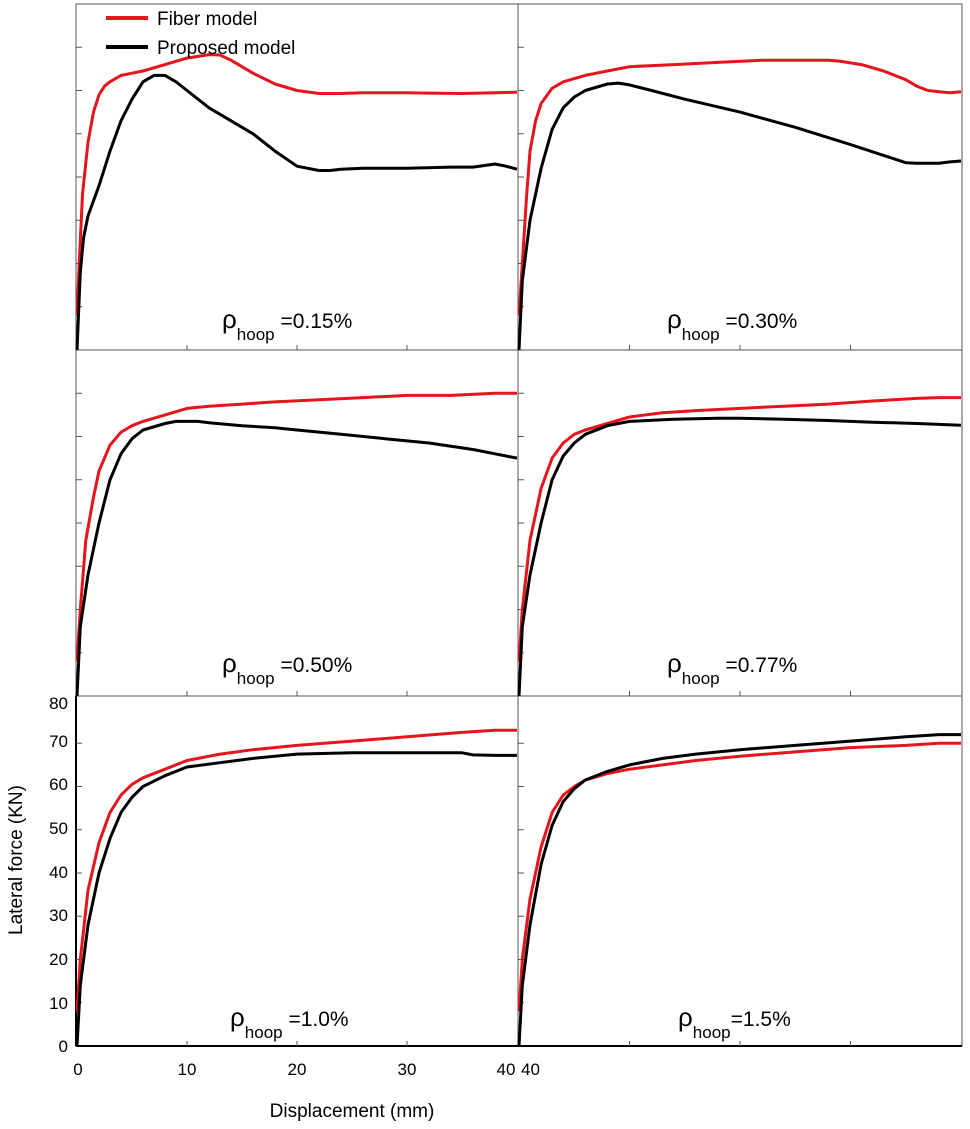 The image size is (970, 1129). Describe the element at coordinates (407, 1069) in the screenshot. I see `x-tick-label: 30` at that location.